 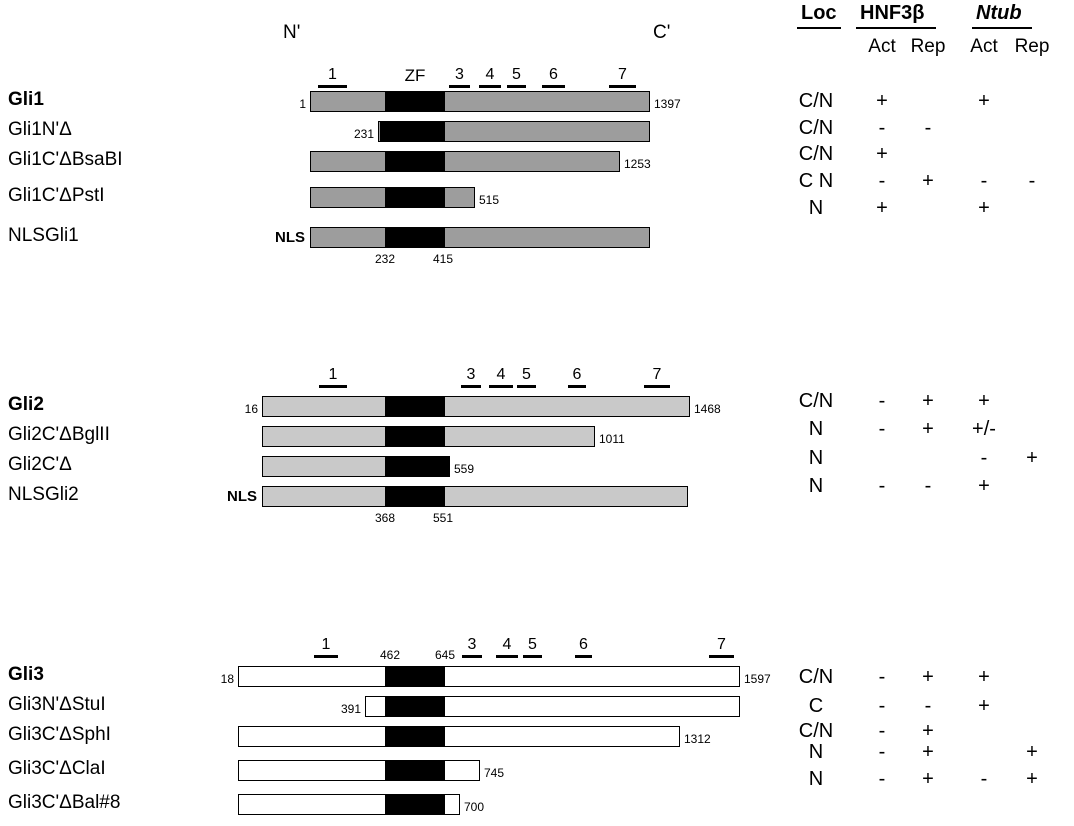 I want to click on localization-value: C N, so click(x=816, y=181).